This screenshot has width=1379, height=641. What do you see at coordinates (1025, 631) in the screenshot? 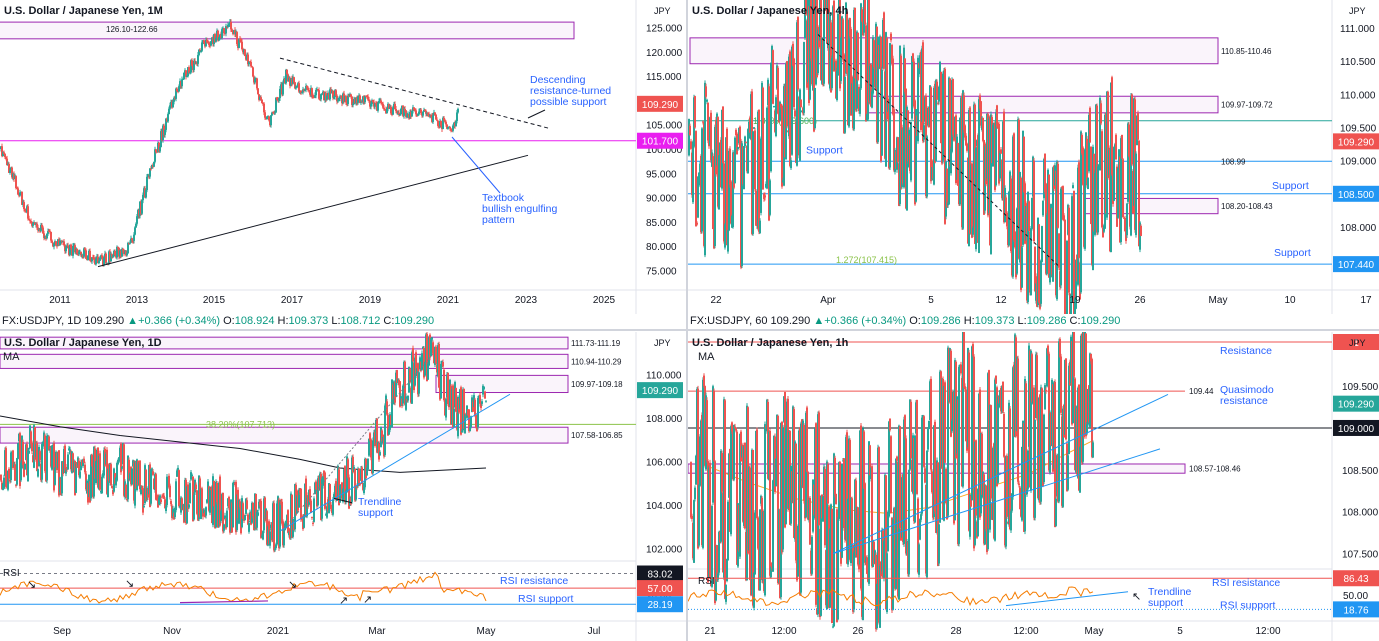
I see `hourly-x-tick-label: 12:00` at bounding box center [1025, 631].